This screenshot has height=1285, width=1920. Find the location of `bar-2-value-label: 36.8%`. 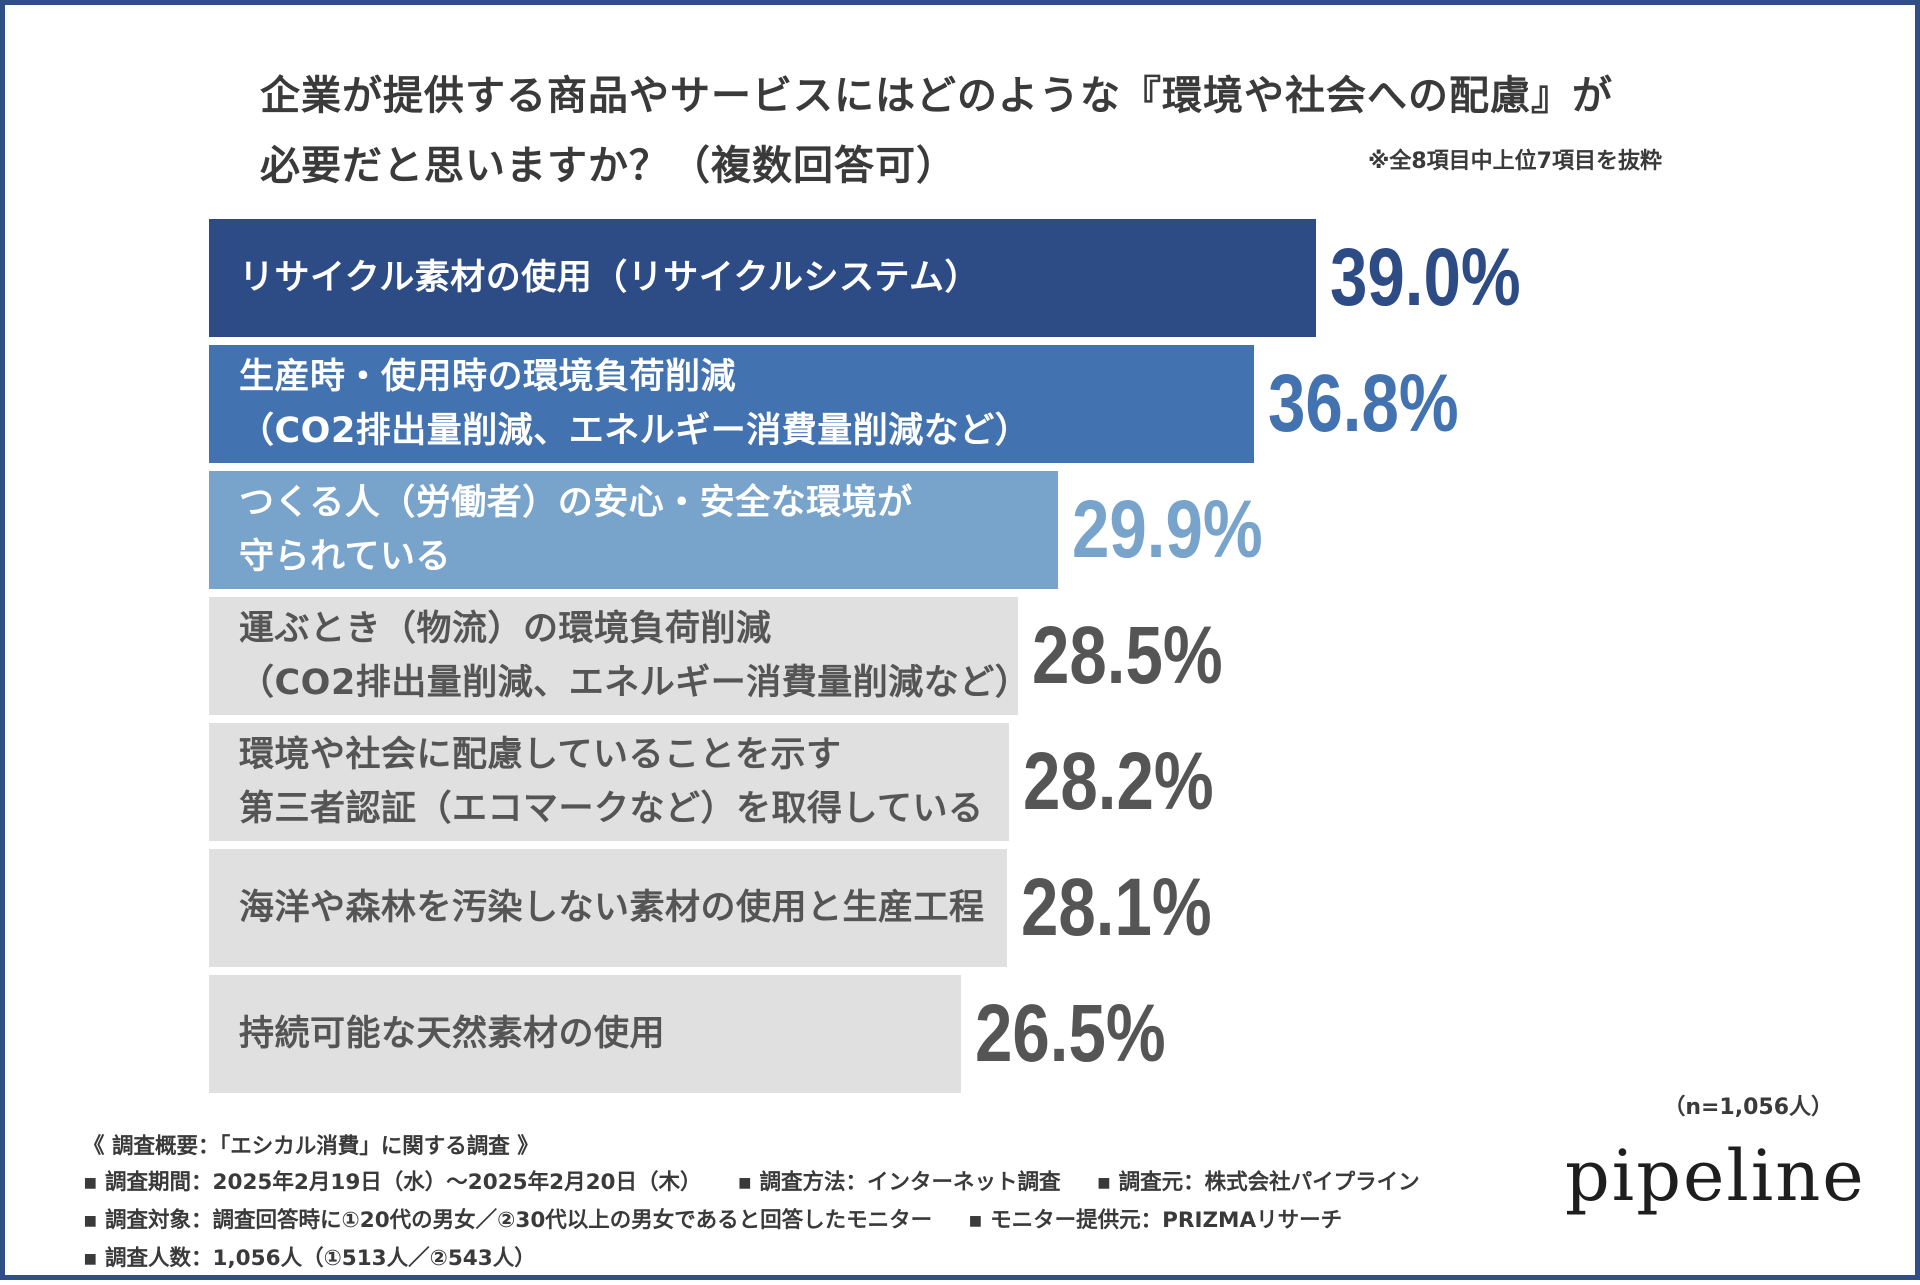

bar-2-value-label: 36.8% is located at coordinates (1363, 403).